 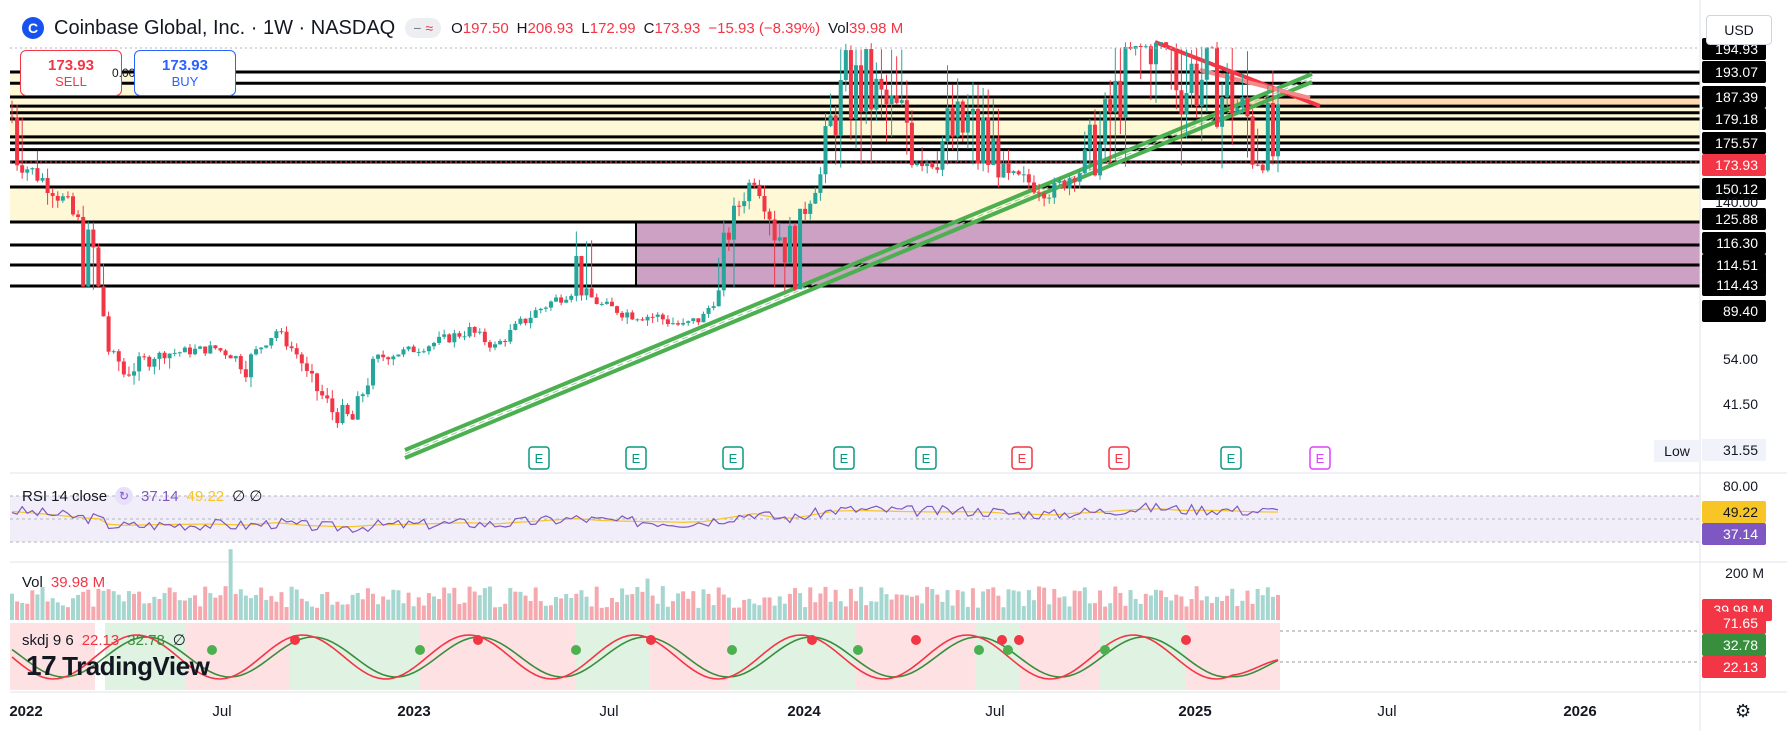 I want to click on skdj-legend: skdj 9 6 22.13 32.78 ∅, so click(x=104, y=640).